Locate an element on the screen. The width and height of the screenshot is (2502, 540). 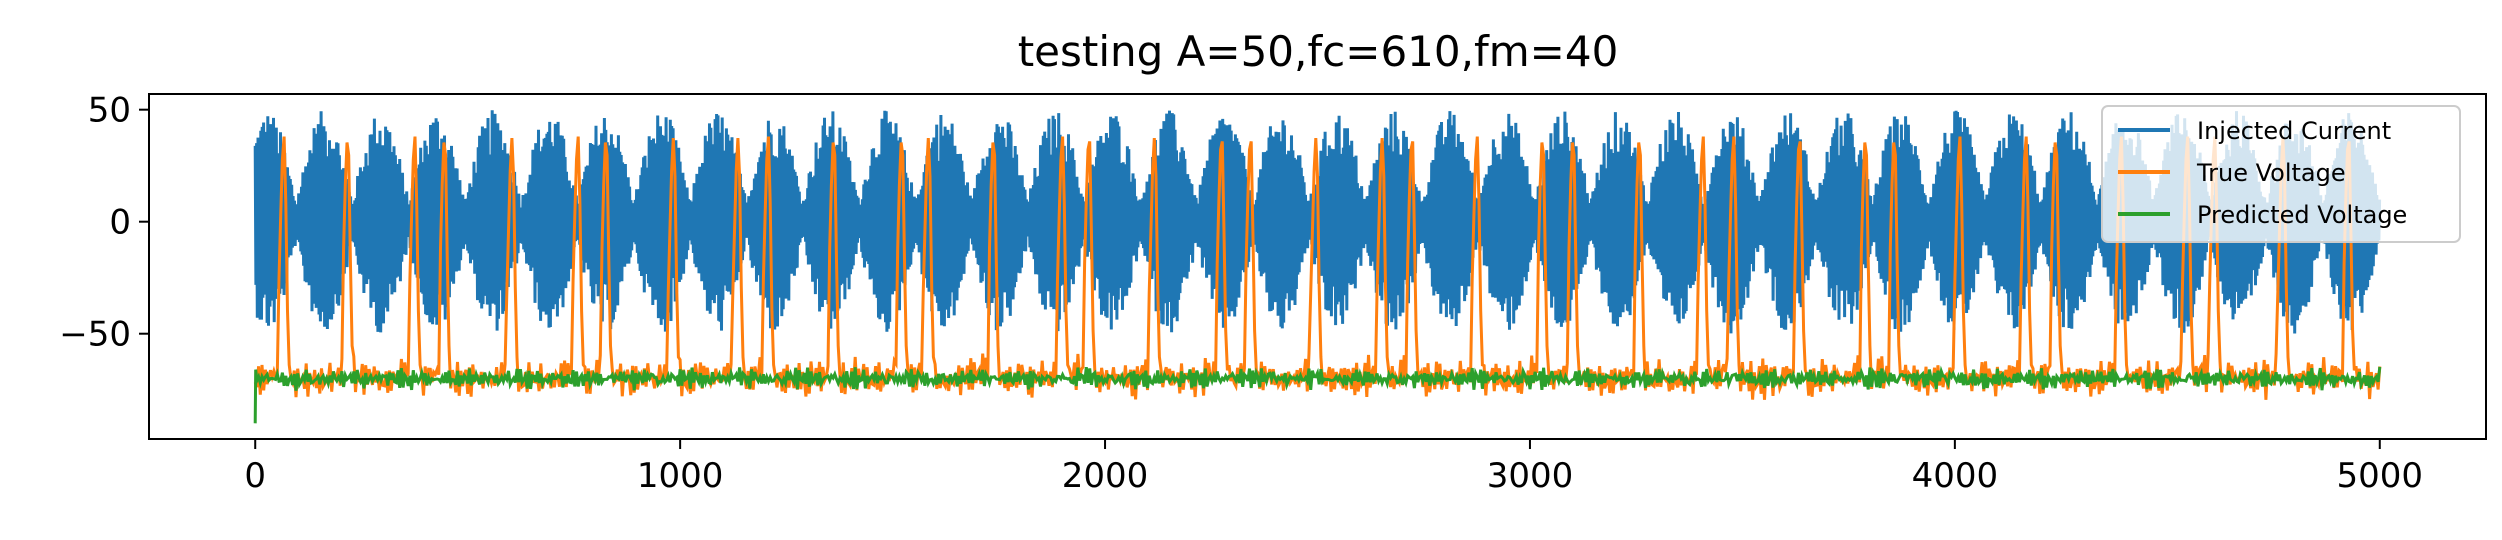
legend-label-injected-current: Injected Current is located at coordinates (2294, 131).